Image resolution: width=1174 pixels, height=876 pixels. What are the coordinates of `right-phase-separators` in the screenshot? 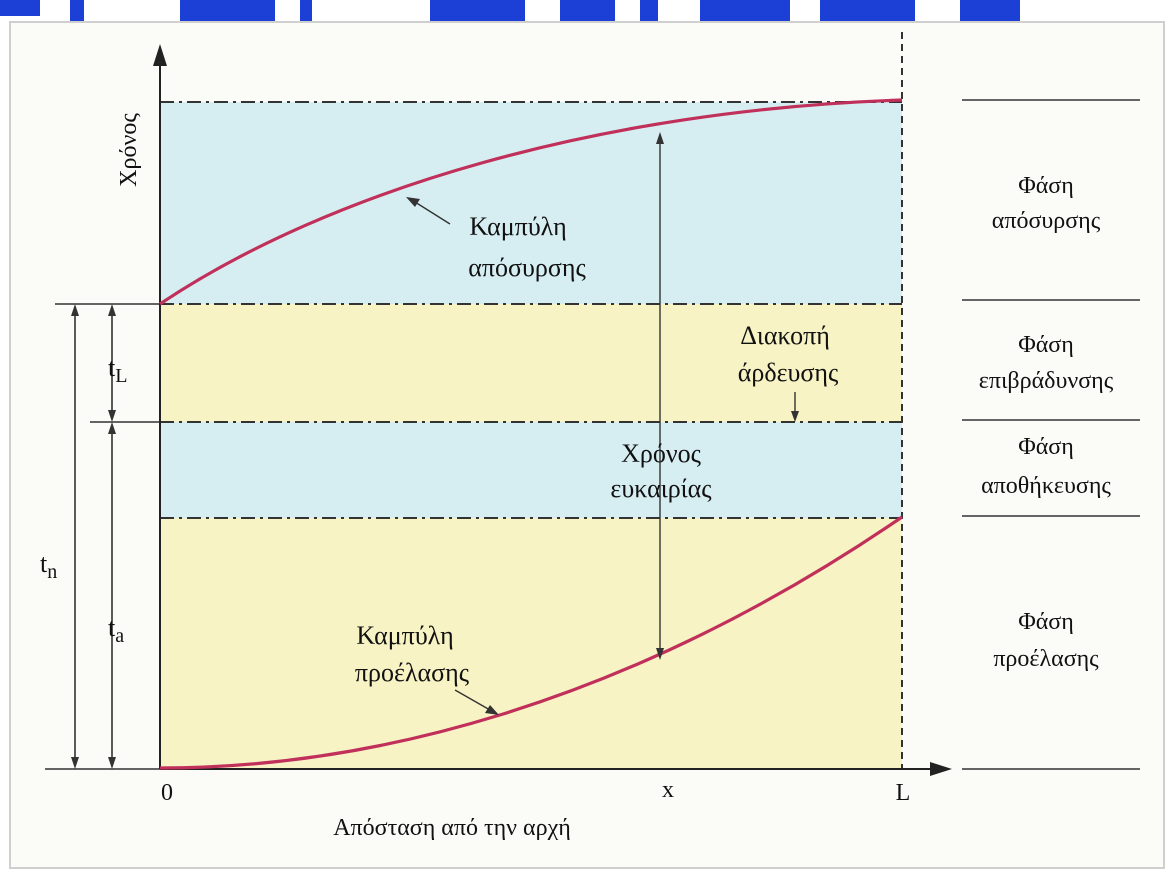 It's located at (1051, 434).